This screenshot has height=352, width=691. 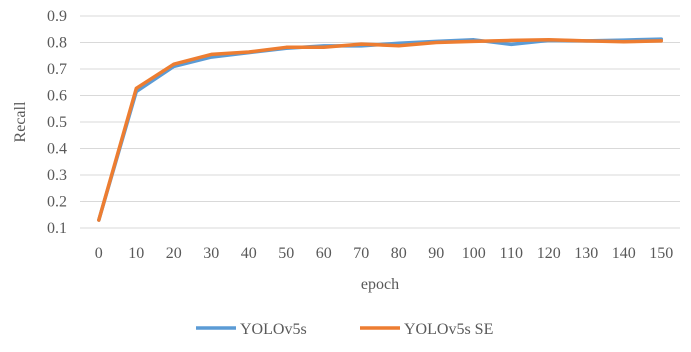 What do you see at coordinates (273, 329) in the screenshot?
I see `legend-label: YOLOv5s` at bounding box center [273, 329].